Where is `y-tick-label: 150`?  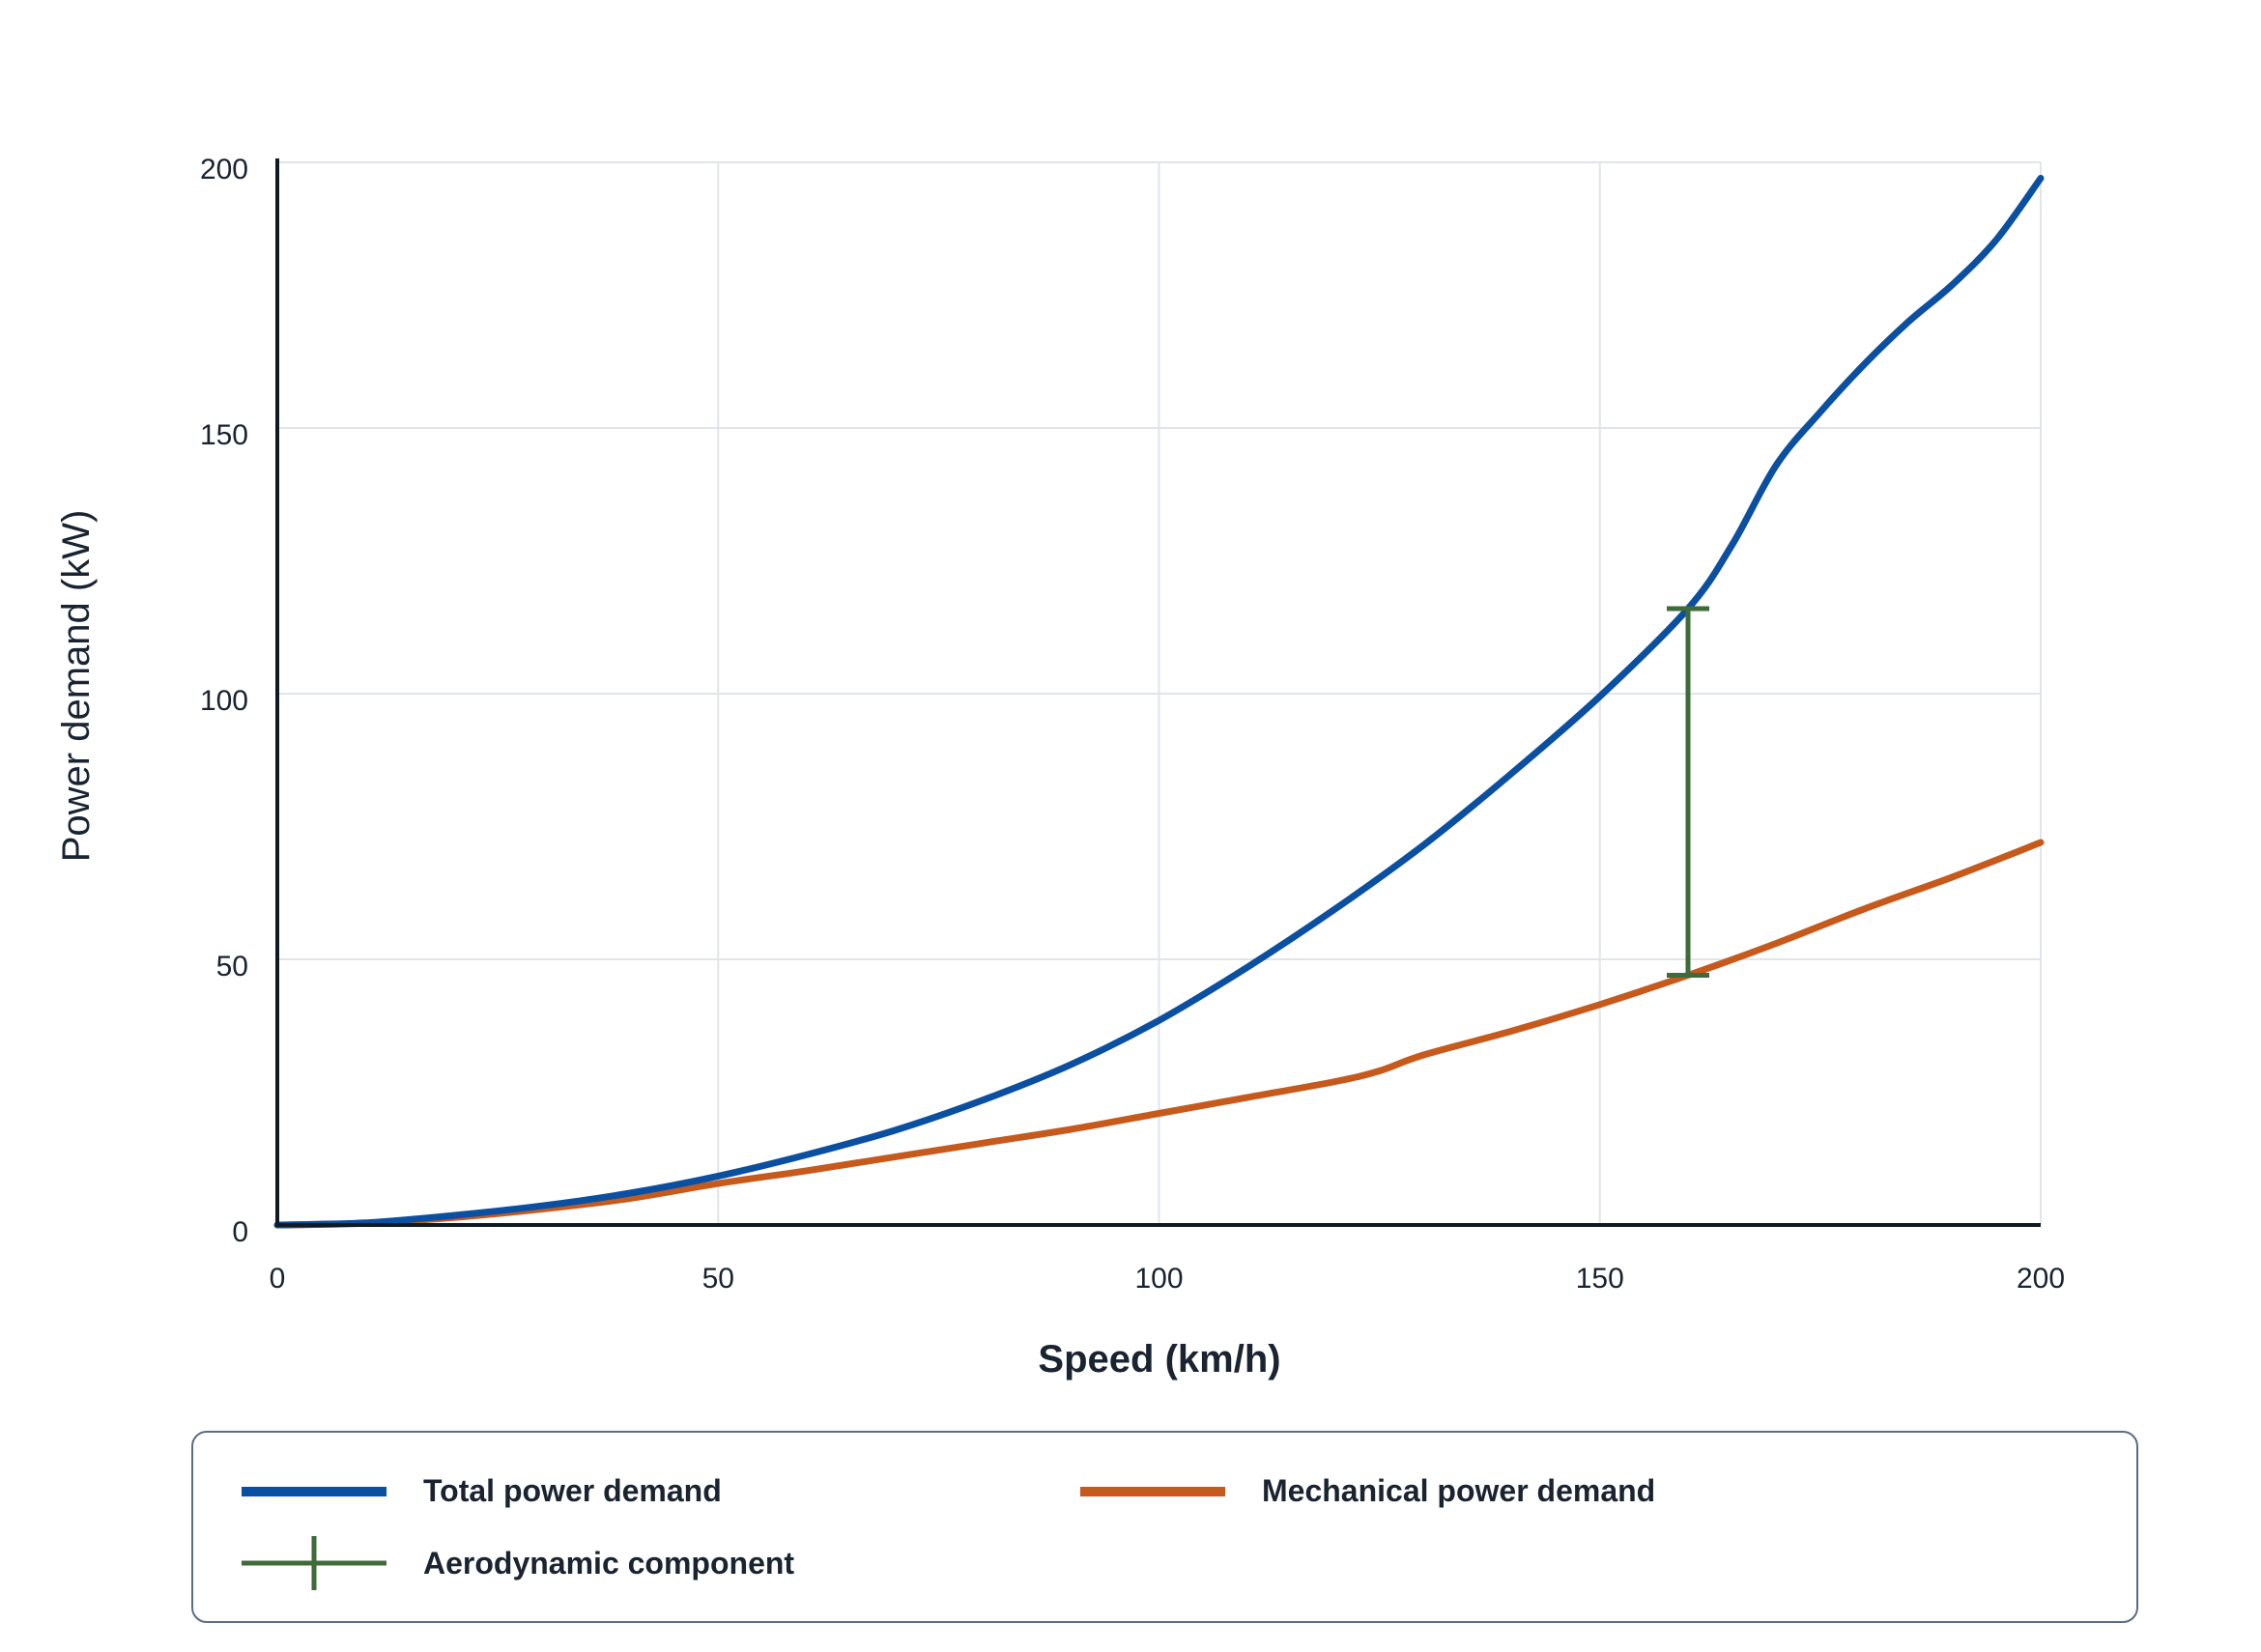
y-tick-label: 150 is located at coordinates (224, 435).